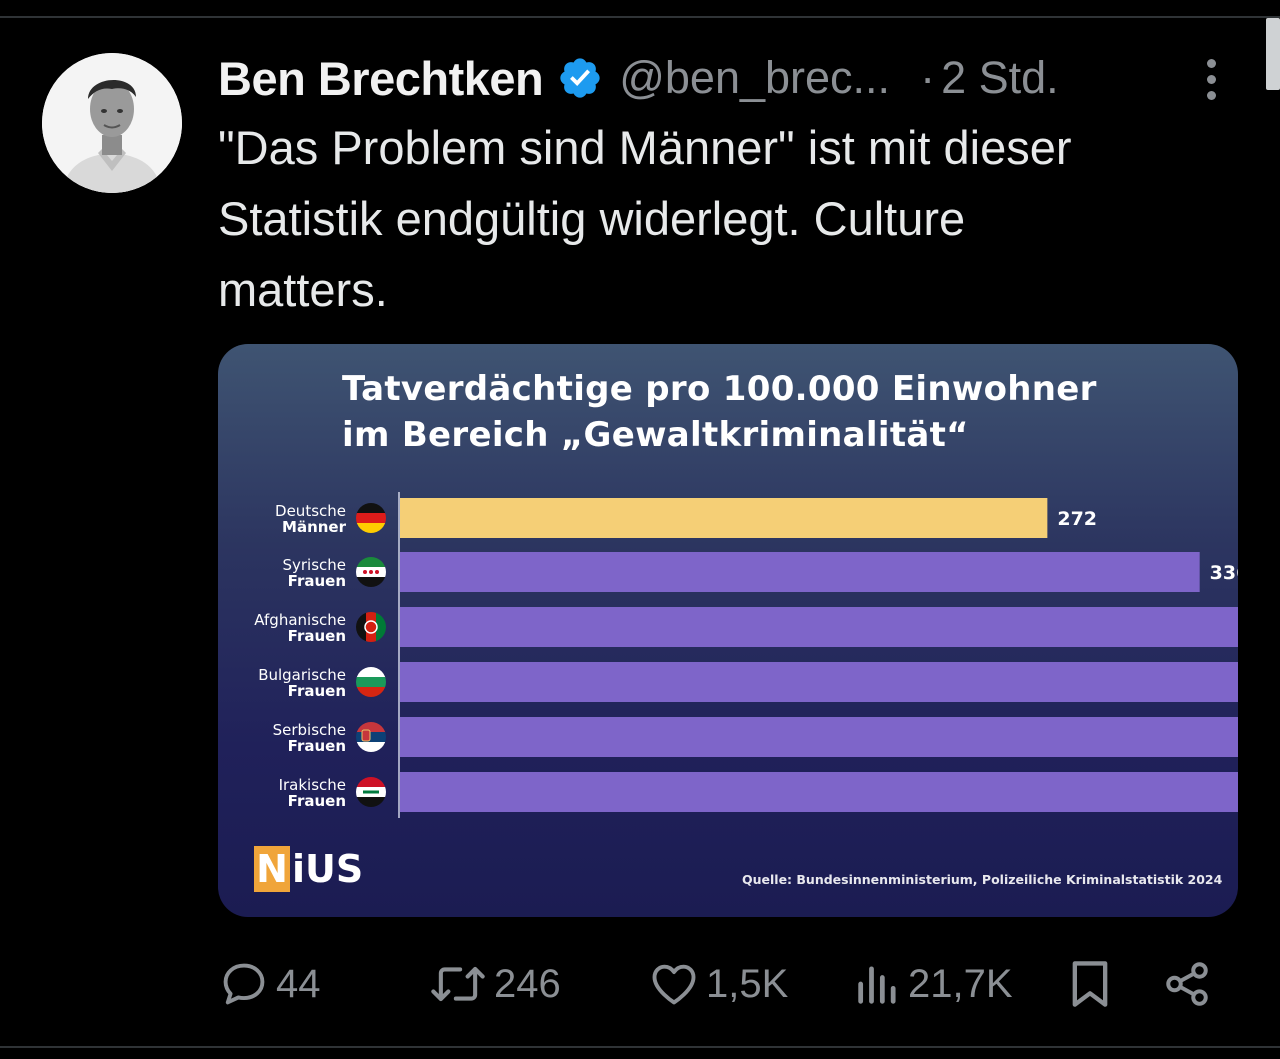  I want to click on reply-button: 44, so click(269, 984).